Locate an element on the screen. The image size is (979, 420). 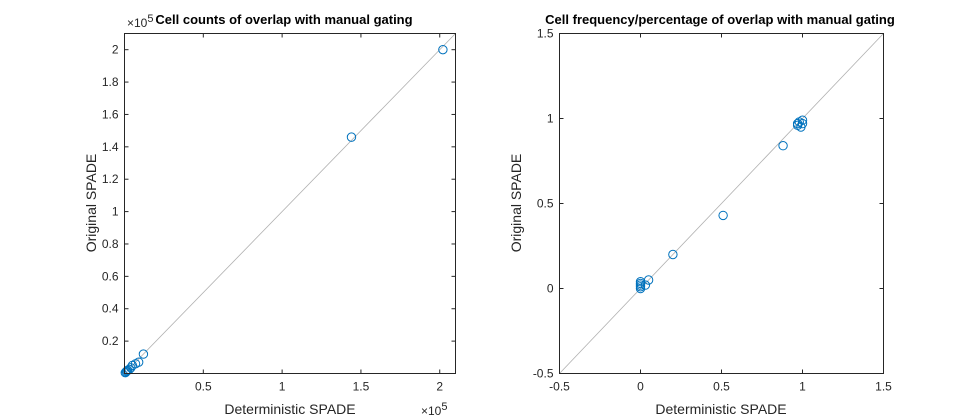
left-y-tick-label: 0.6 is located at coordinates (110, 276).